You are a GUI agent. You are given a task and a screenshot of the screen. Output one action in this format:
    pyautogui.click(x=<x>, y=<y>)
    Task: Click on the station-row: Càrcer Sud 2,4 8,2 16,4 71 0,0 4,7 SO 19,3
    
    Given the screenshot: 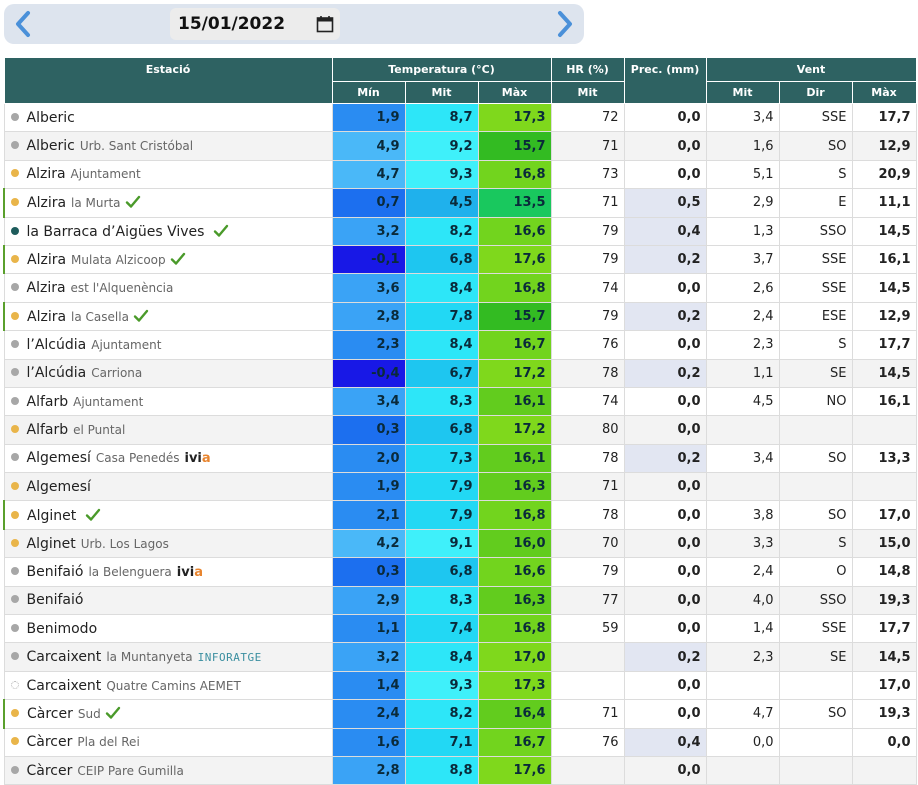 What is the action you would take?
    pyautogui.click(x=460, y=714)
    